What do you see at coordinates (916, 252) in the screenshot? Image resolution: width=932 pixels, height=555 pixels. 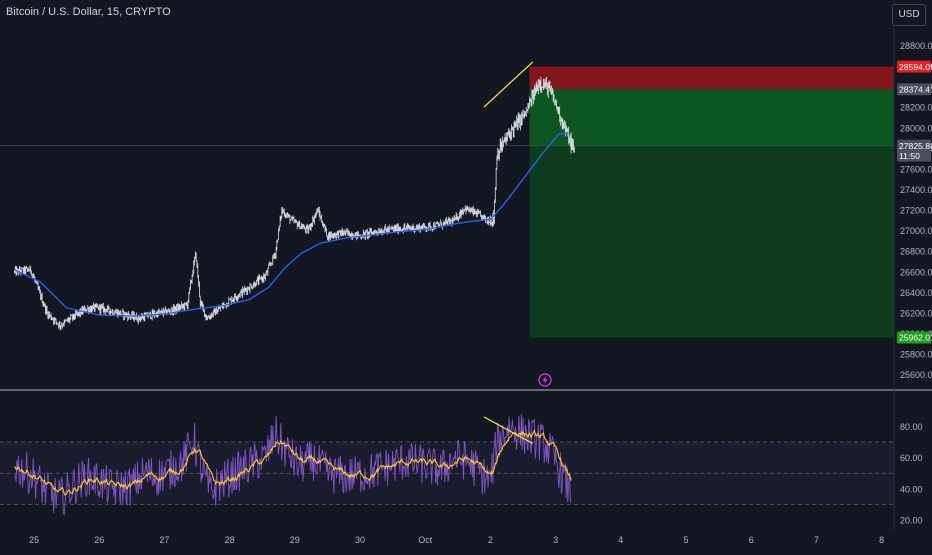 I see `price-tick-label: 26800.00` at bounding box center [916, 252].